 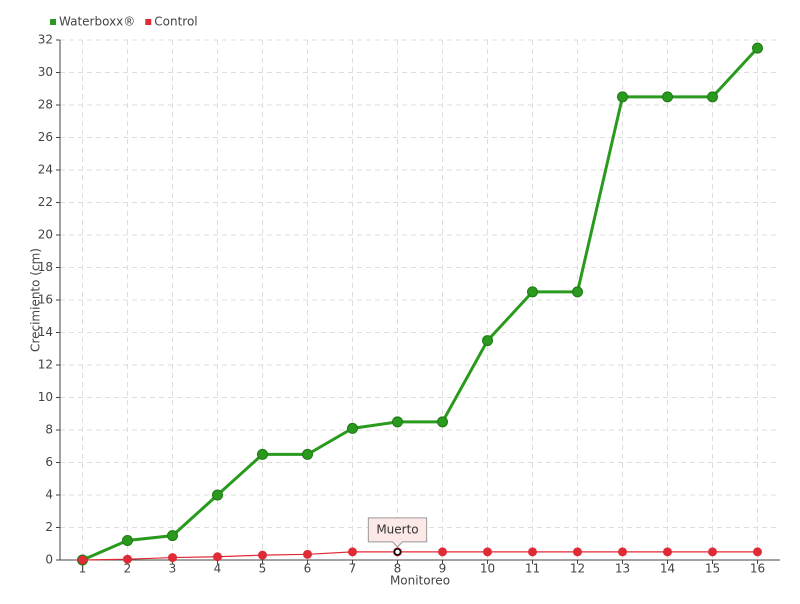 What do you see at coordinates (45, 105) in the screenshot?
I see `y-tick-label: 28` at bounding box center [45, 105].